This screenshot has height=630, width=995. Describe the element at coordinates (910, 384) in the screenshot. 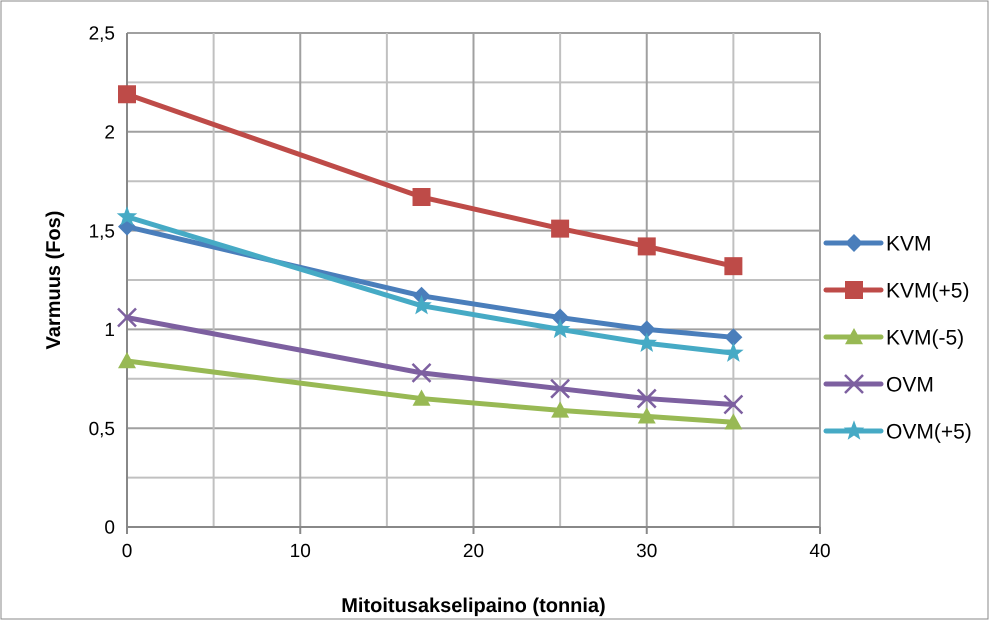

I see `legend-label: OVM` at that location.